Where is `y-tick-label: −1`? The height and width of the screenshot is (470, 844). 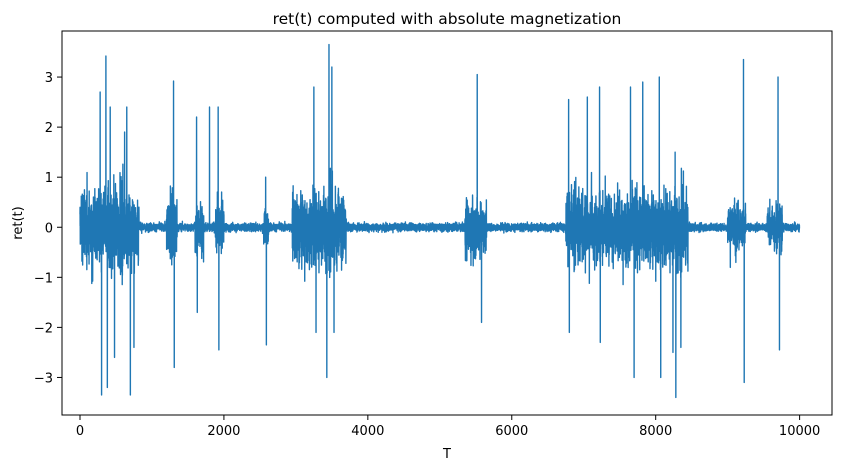
y-tick-label: −1 is located at coordinates (43, 278).